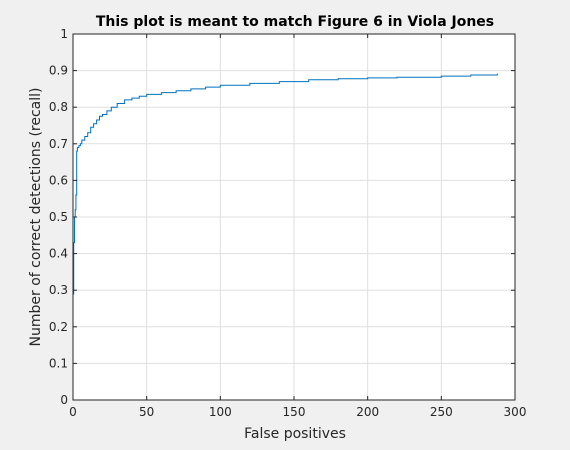 The width and height of the screenshot is (570, 450). I want to click on y-tick-label: 0.3, so click(58, 290).